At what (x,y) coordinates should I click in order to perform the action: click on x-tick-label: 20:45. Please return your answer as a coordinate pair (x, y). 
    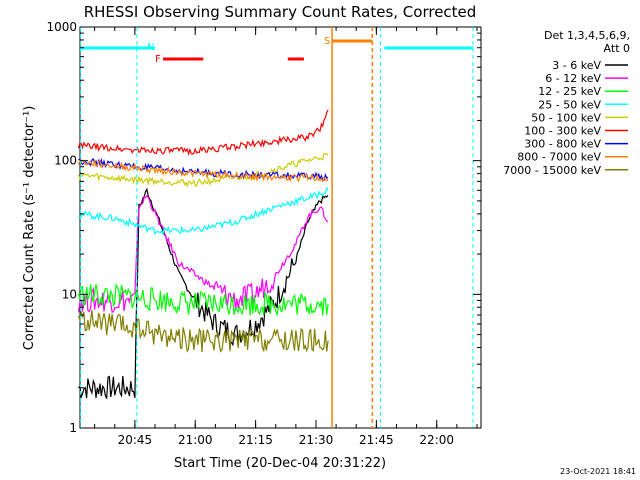
    Looking at the image, I should click on (135, 440).